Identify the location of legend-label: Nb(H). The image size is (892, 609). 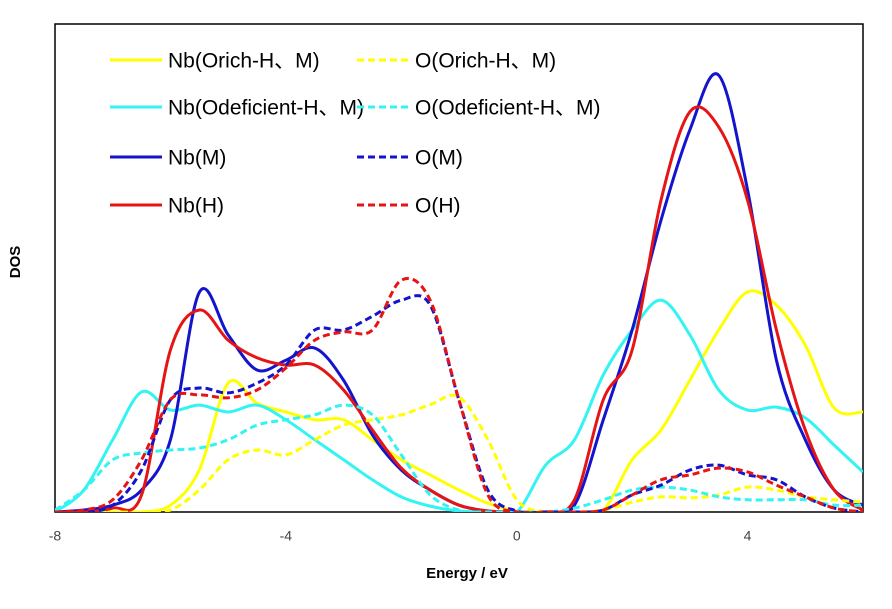
(196, 206).